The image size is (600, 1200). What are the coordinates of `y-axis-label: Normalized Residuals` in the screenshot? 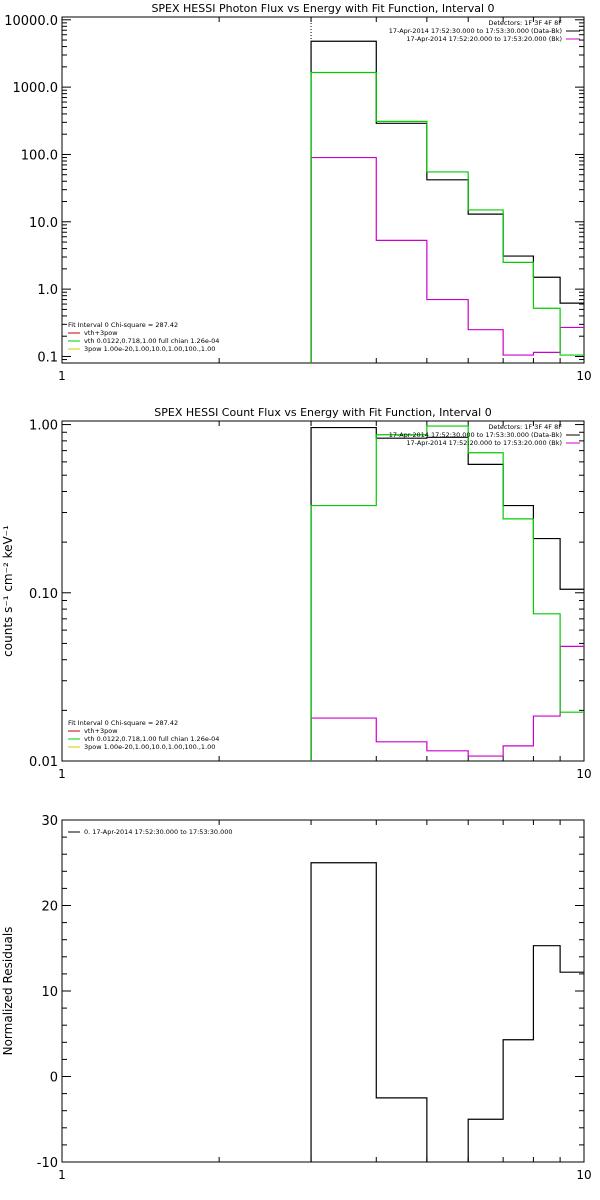 It's located at (8, 991).